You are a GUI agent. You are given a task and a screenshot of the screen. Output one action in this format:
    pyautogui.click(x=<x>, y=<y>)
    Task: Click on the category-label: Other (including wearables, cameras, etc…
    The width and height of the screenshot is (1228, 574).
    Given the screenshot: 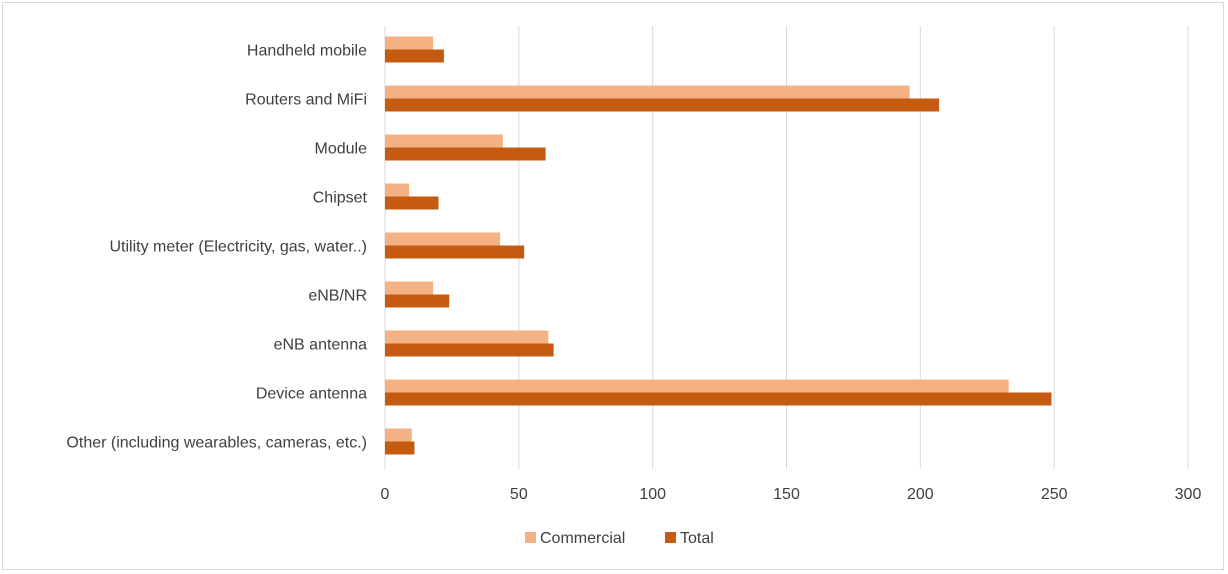 What is the action you would take?
    pyautogui.click(x=216, y=443)
    